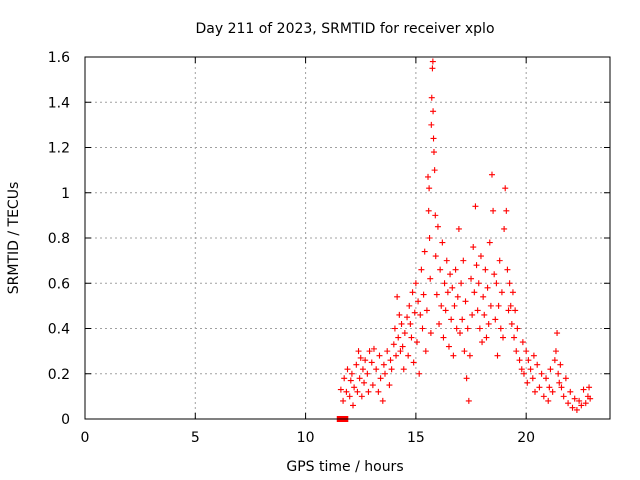  What do you see at coordinates (344, 467) in the screenshot?
I see `x-axis-label: GPS time / hours` at bounding box center [344, 467].